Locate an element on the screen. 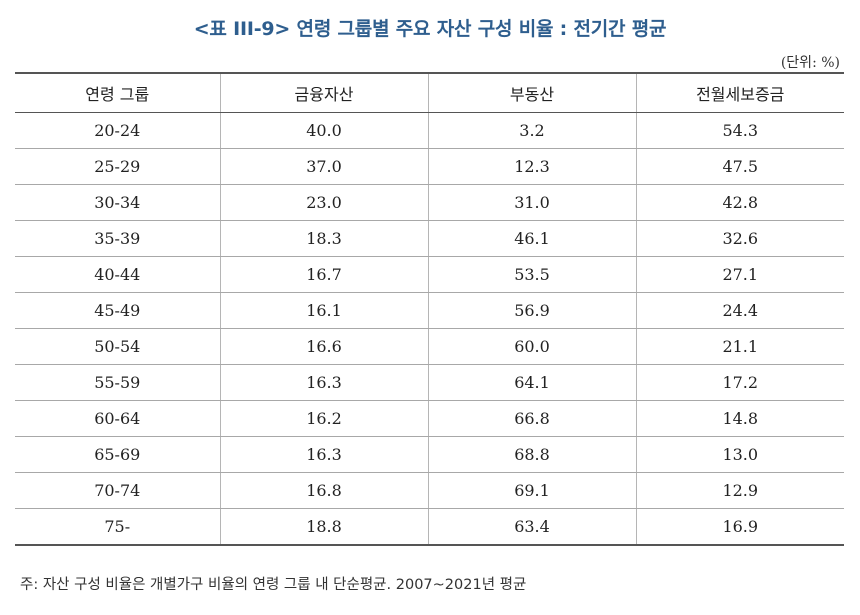  table-row: 50-54 16.6 60.0 21.1 is located at coordinates (429, 346).